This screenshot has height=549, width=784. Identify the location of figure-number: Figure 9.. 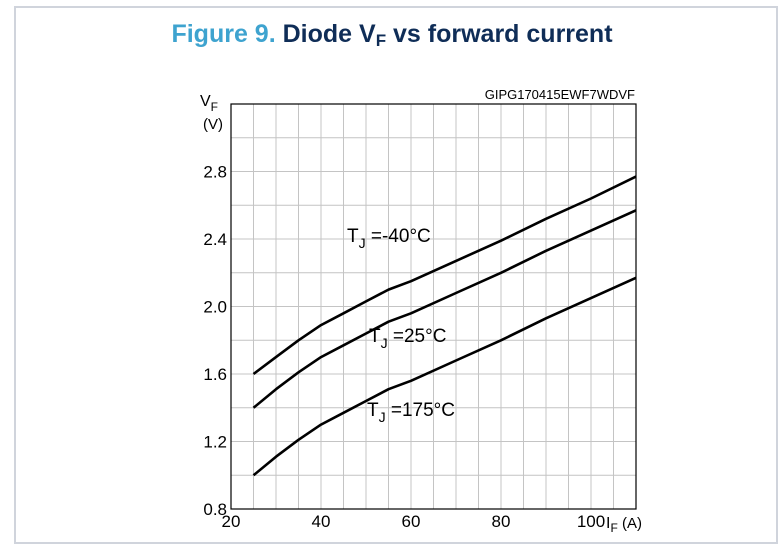
(223, 34).